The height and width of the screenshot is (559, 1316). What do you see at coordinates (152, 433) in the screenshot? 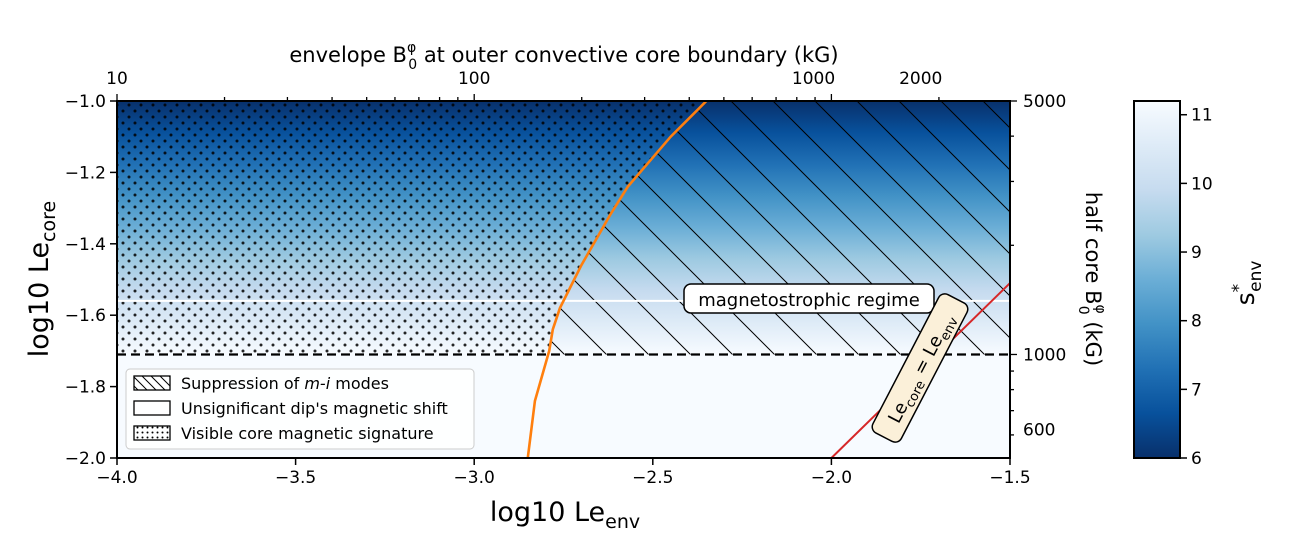
I see `legend-swatch-dots` at bounding box center [152, 433].